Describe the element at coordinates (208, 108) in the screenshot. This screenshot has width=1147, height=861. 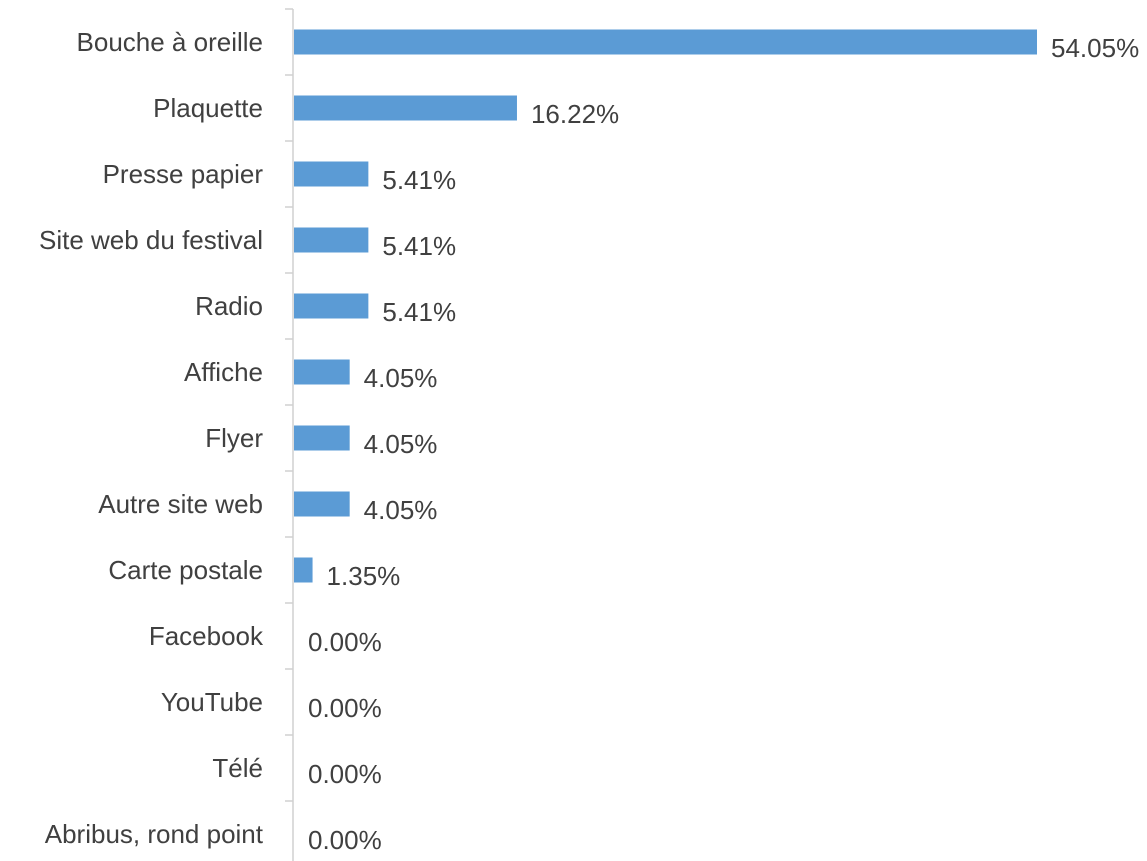
I see `category-label: Plaquette` at that location.